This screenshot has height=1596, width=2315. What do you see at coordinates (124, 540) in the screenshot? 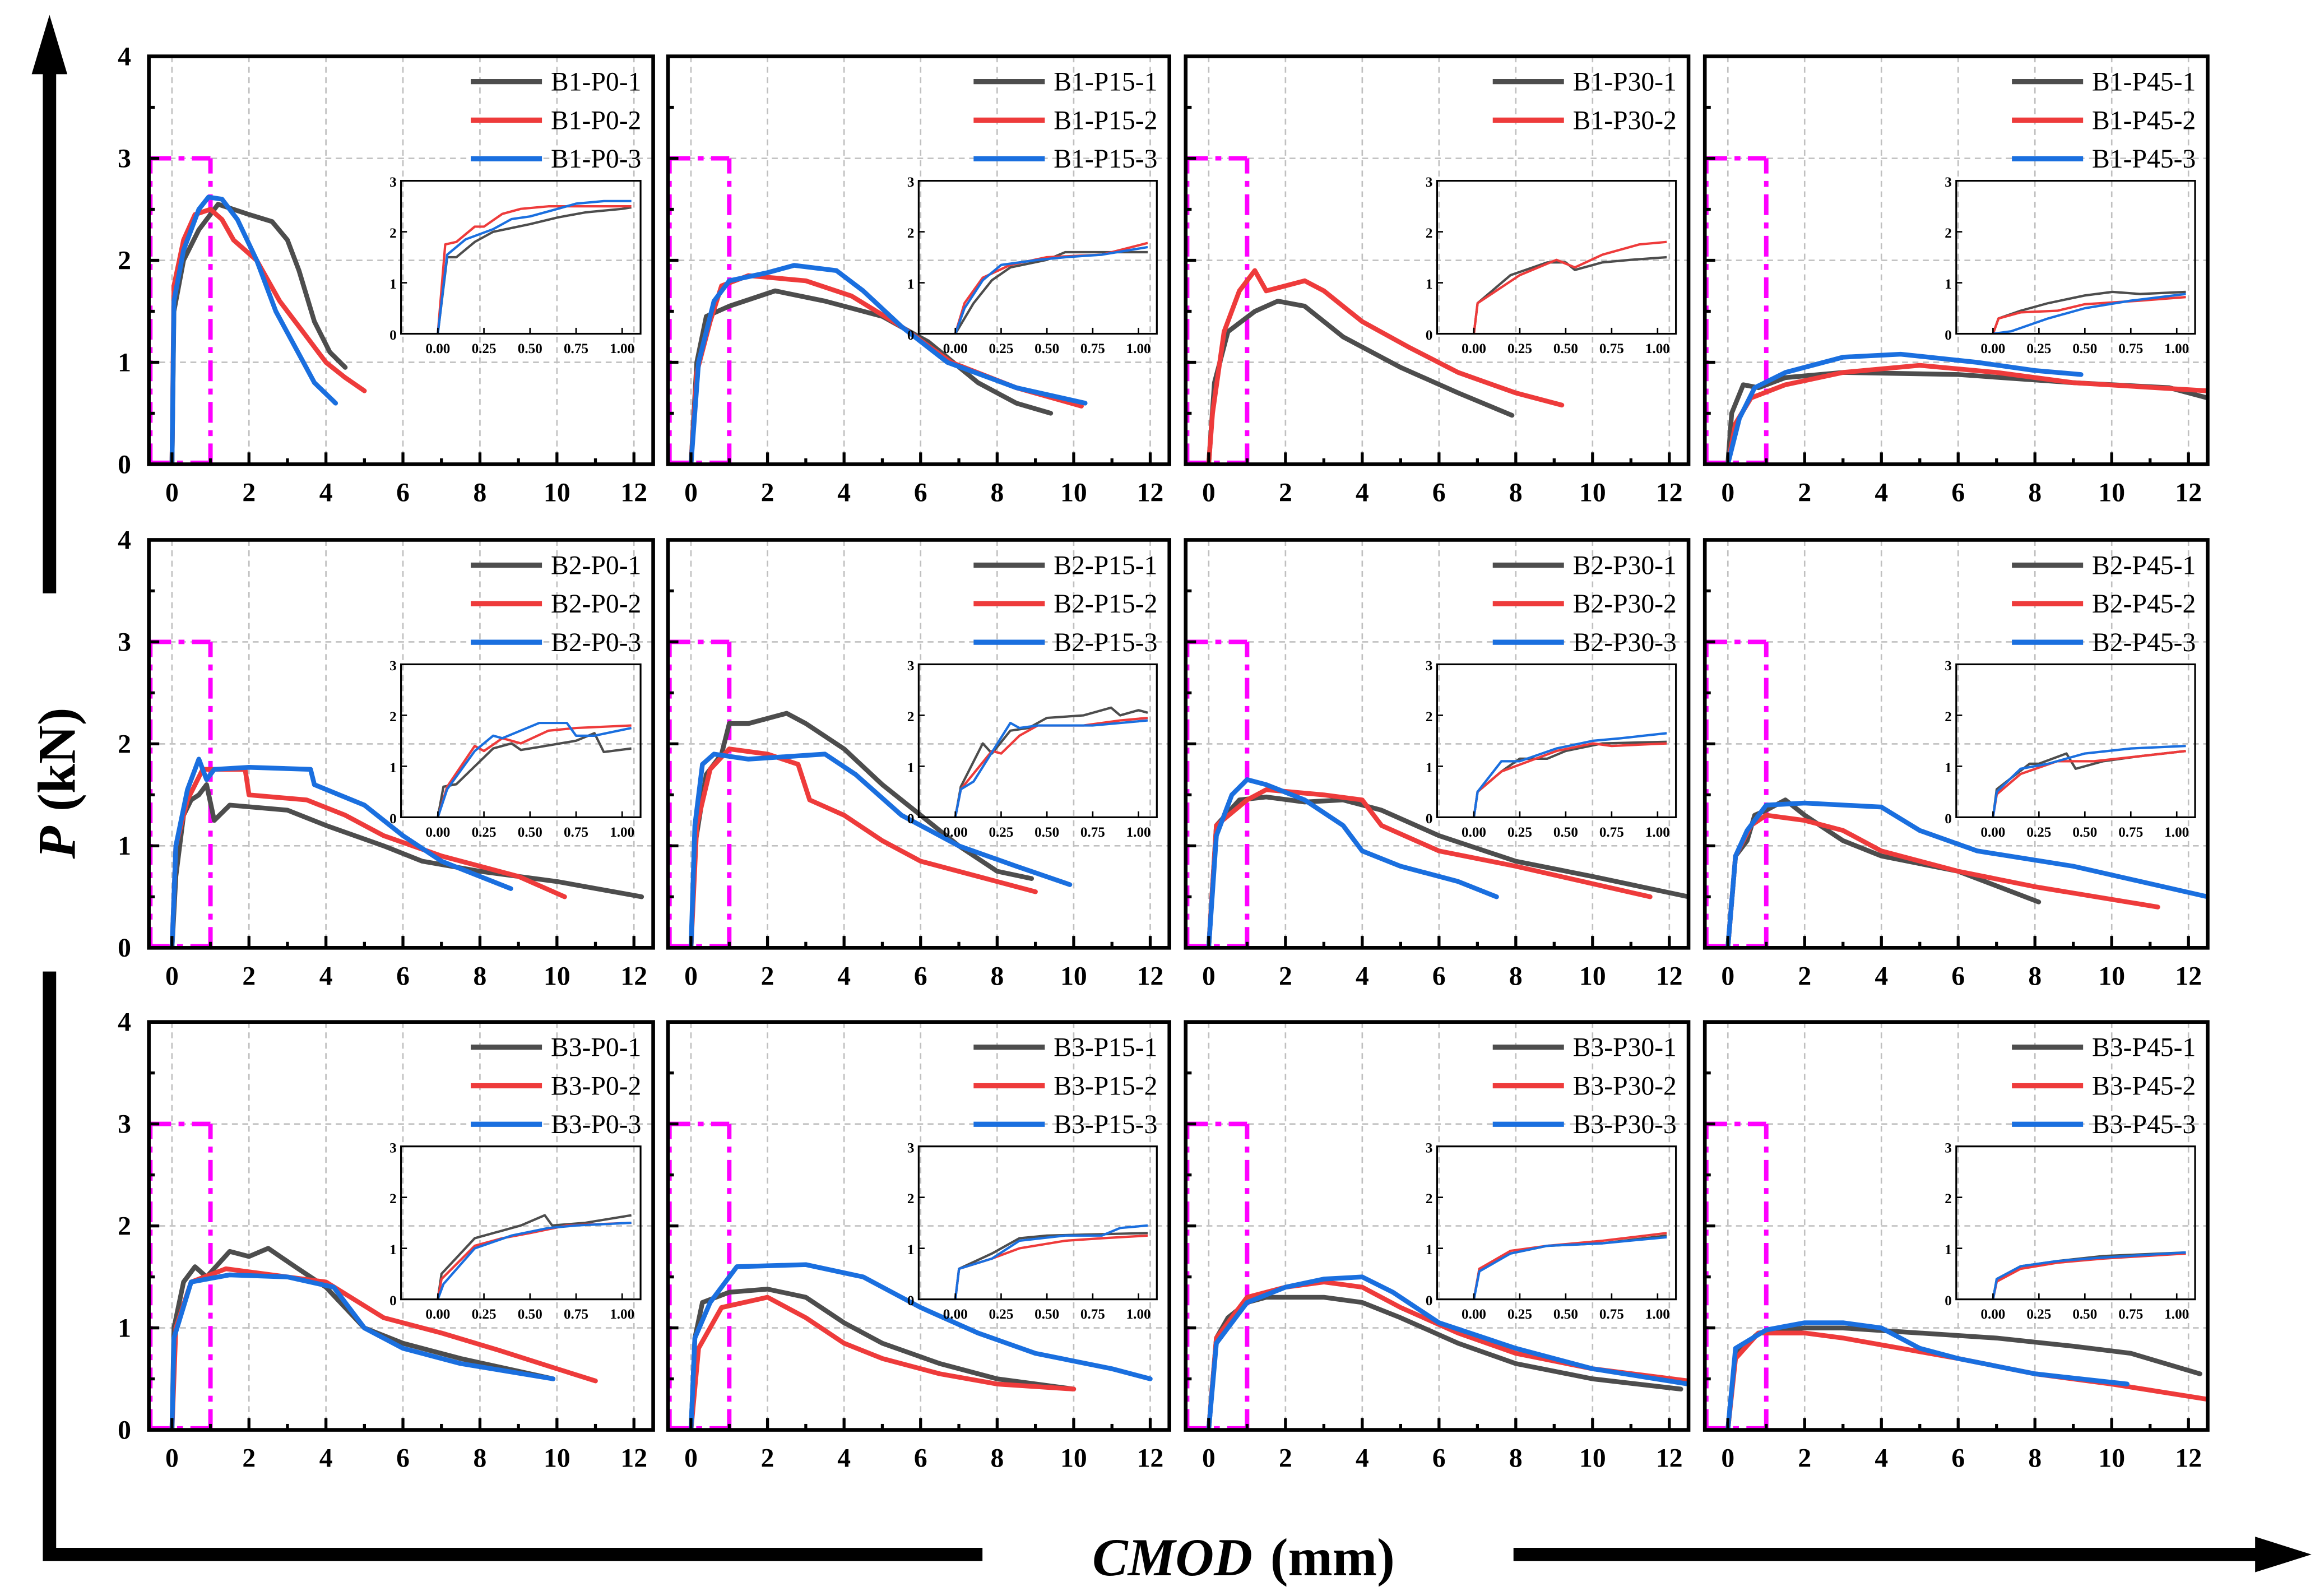
I see `y-tick-label: 4` at bounding box center [124, 540].